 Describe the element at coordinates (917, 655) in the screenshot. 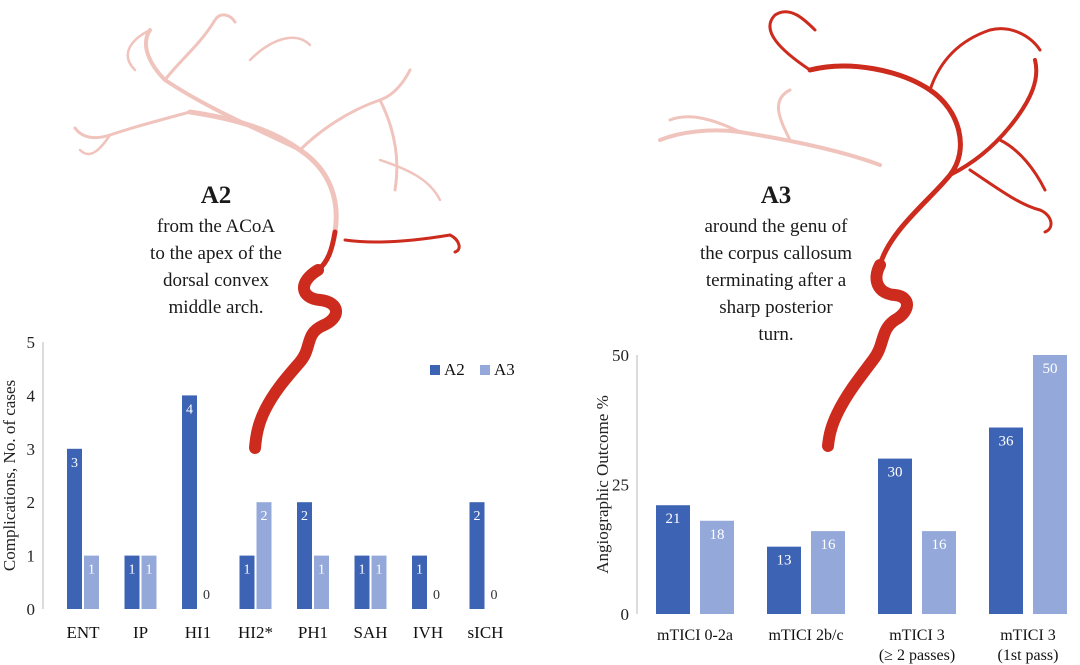

I see `x-tick-label: (≥ 2 passes)` at that location.